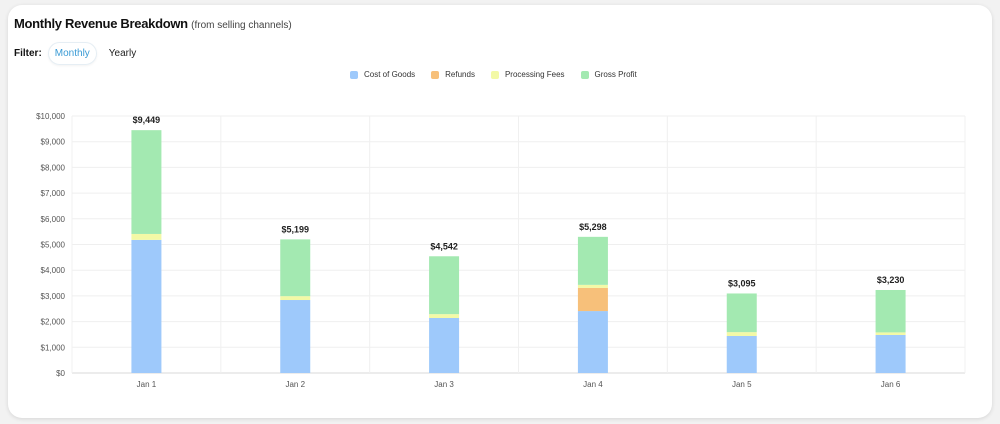 The height and width of the screenshot is (424, 1000). I want to click on x-tick-label: Jan 4, so click(593, 384).